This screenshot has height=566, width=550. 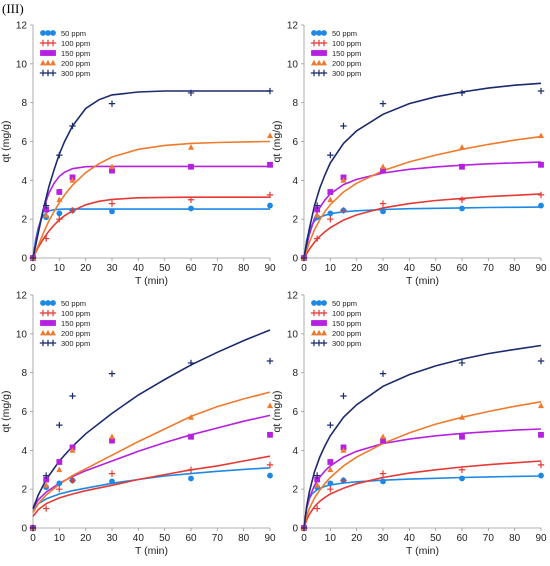 I want to click on y-tick-label: 4, so click(x=24, y=181).